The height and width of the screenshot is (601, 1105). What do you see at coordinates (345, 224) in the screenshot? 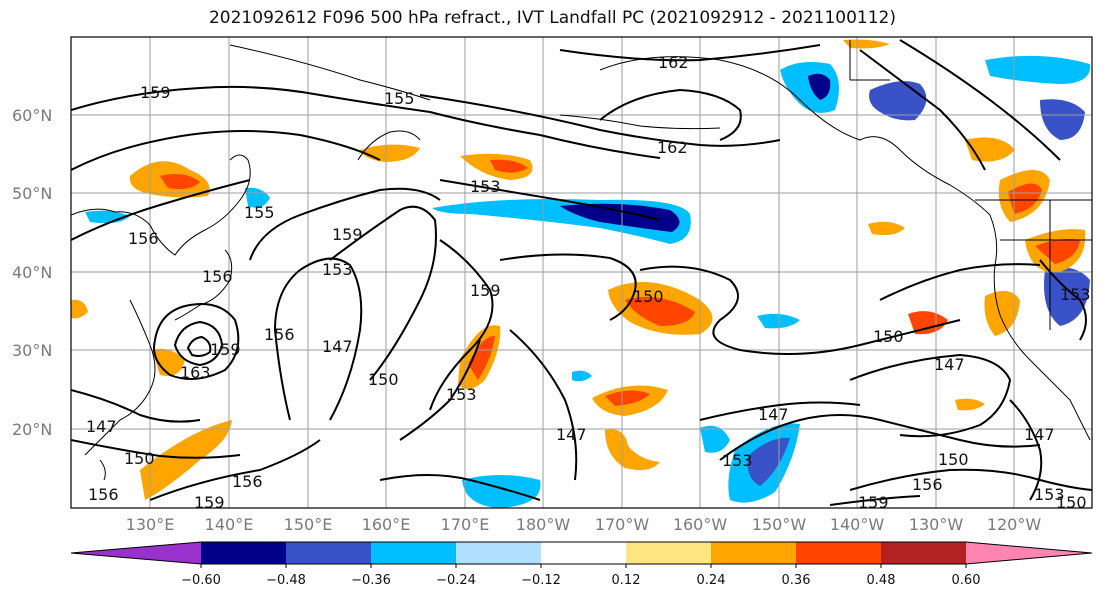
I see `contour-150-center` at bounding box center [345, 224].